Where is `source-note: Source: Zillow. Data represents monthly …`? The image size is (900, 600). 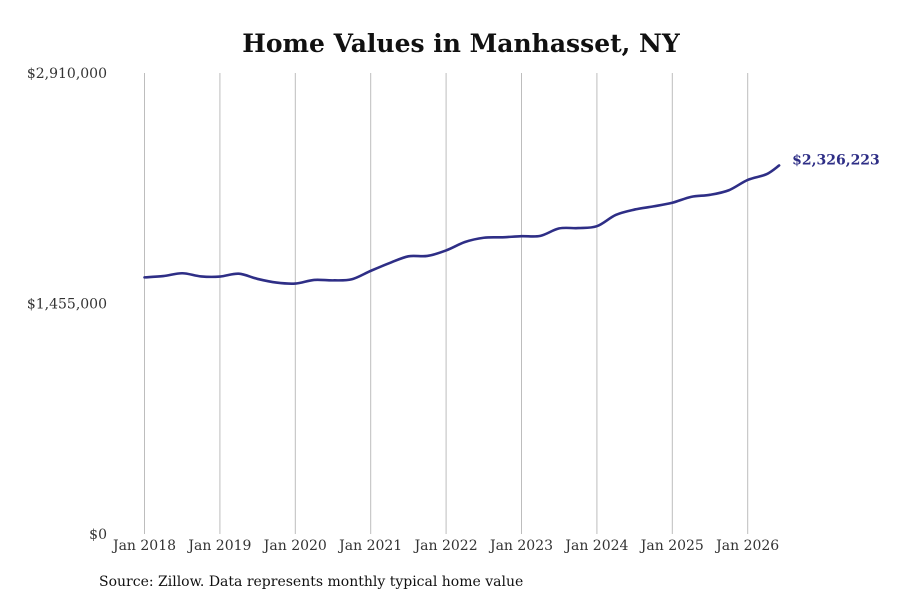
source-note: Source: Zillow. Data represents monthly … is located at coordinates (311, 582).